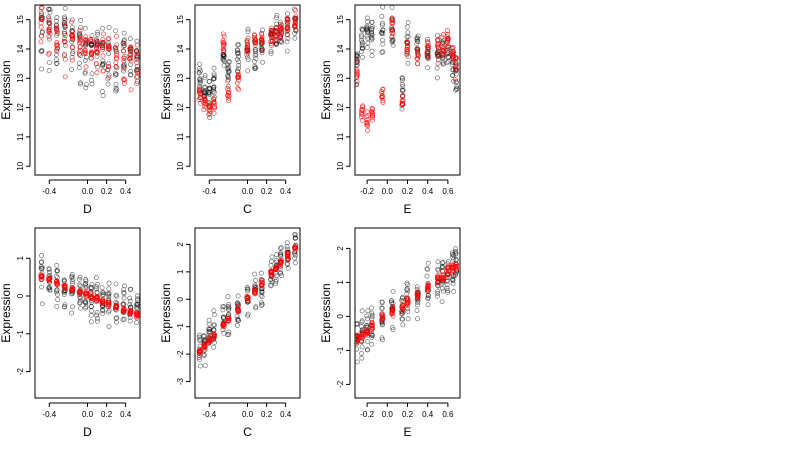  I want to click on points-layer, so click(247, 300).